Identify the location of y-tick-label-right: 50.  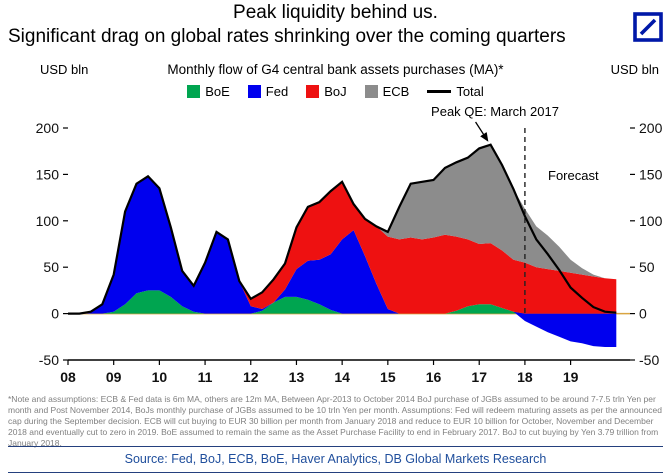
(647, 267).